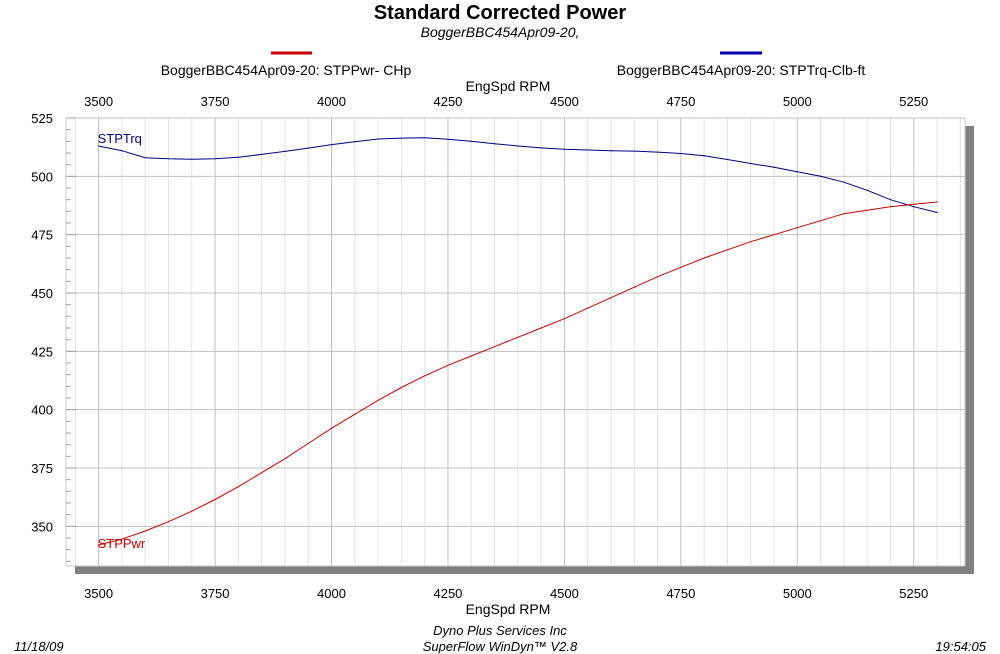 The width and height of the screenshot is (1000, 654). Describe the element at coordinates (42, 118) in the screenshot. I see `y-tick-label: 525` at that location.